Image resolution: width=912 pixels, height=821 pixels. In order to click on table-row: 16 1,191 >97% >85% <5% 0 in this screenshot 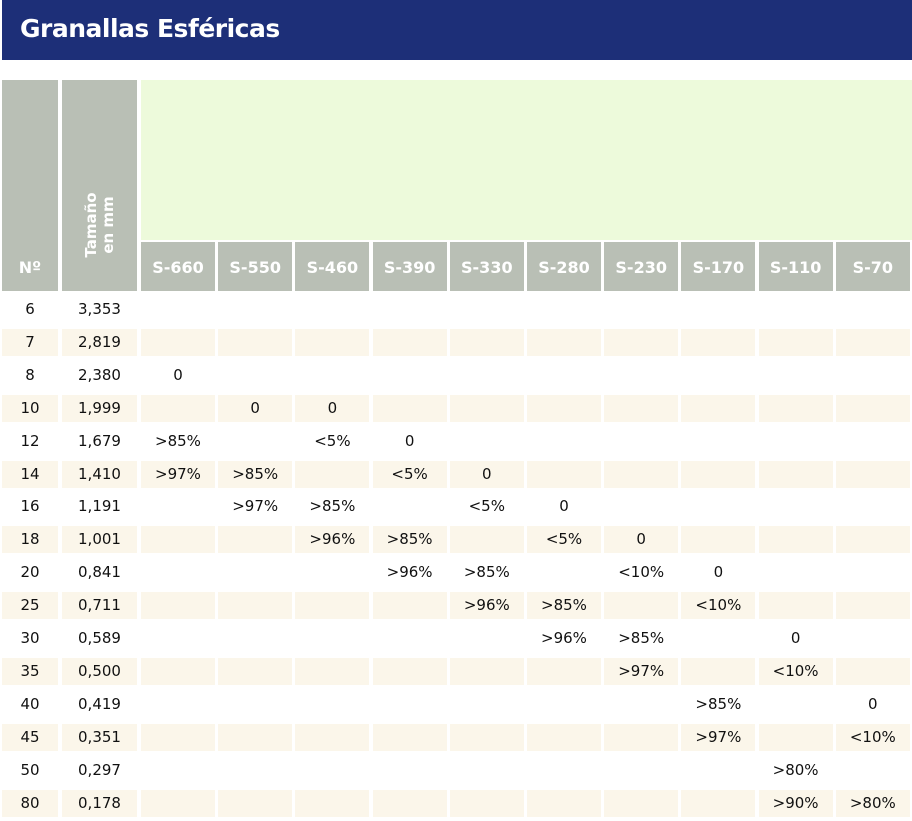, I will do `click(456, 506)`.